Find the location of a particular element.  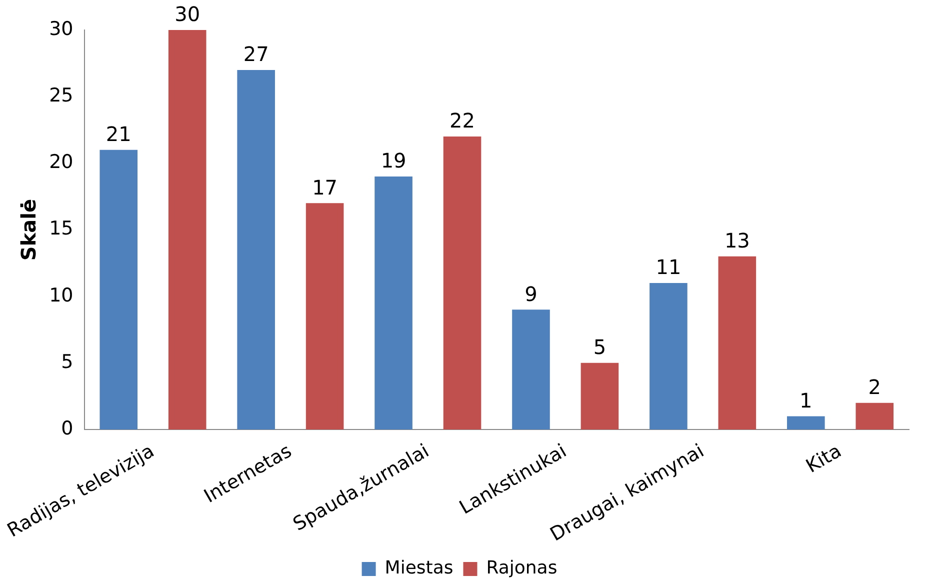

data-label: 9 is located at coordinates (531, 294).